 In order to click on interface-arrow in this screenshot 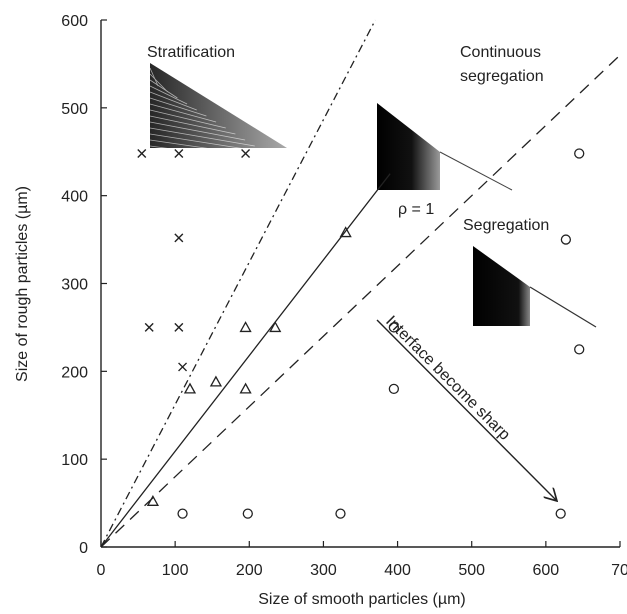, I will do `click(466, 409)`.